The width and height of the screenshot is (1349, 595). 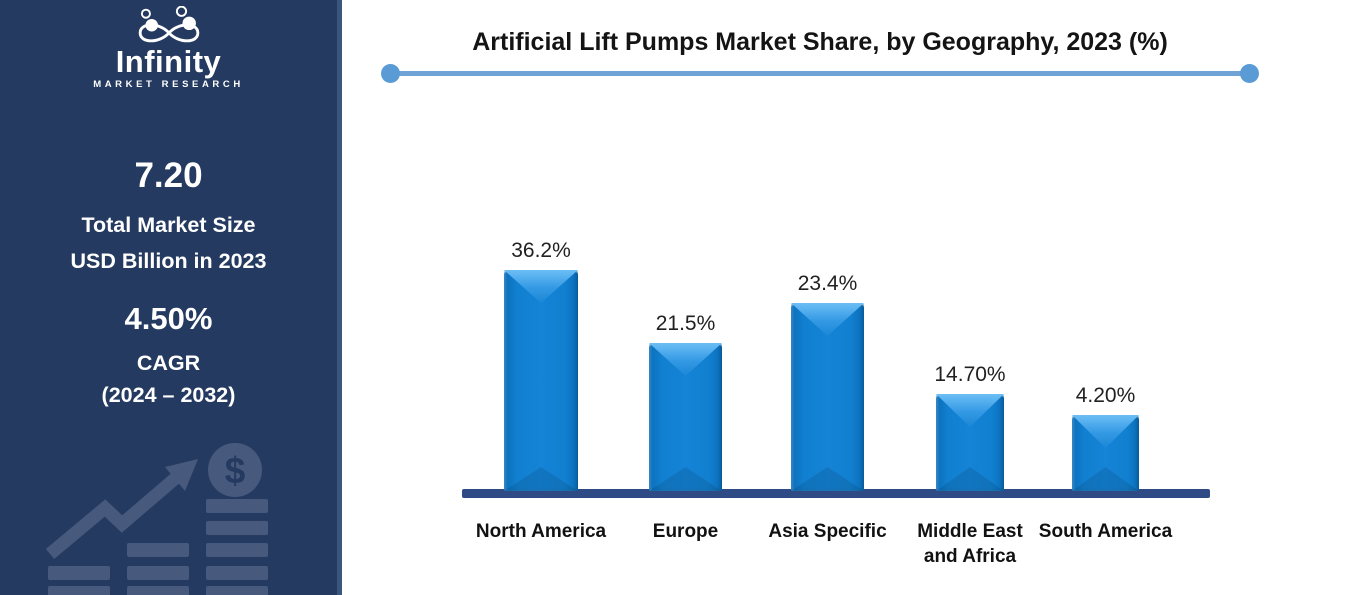 I want to click on value-label-europe: 21.5%, so click(x=685, y=323).